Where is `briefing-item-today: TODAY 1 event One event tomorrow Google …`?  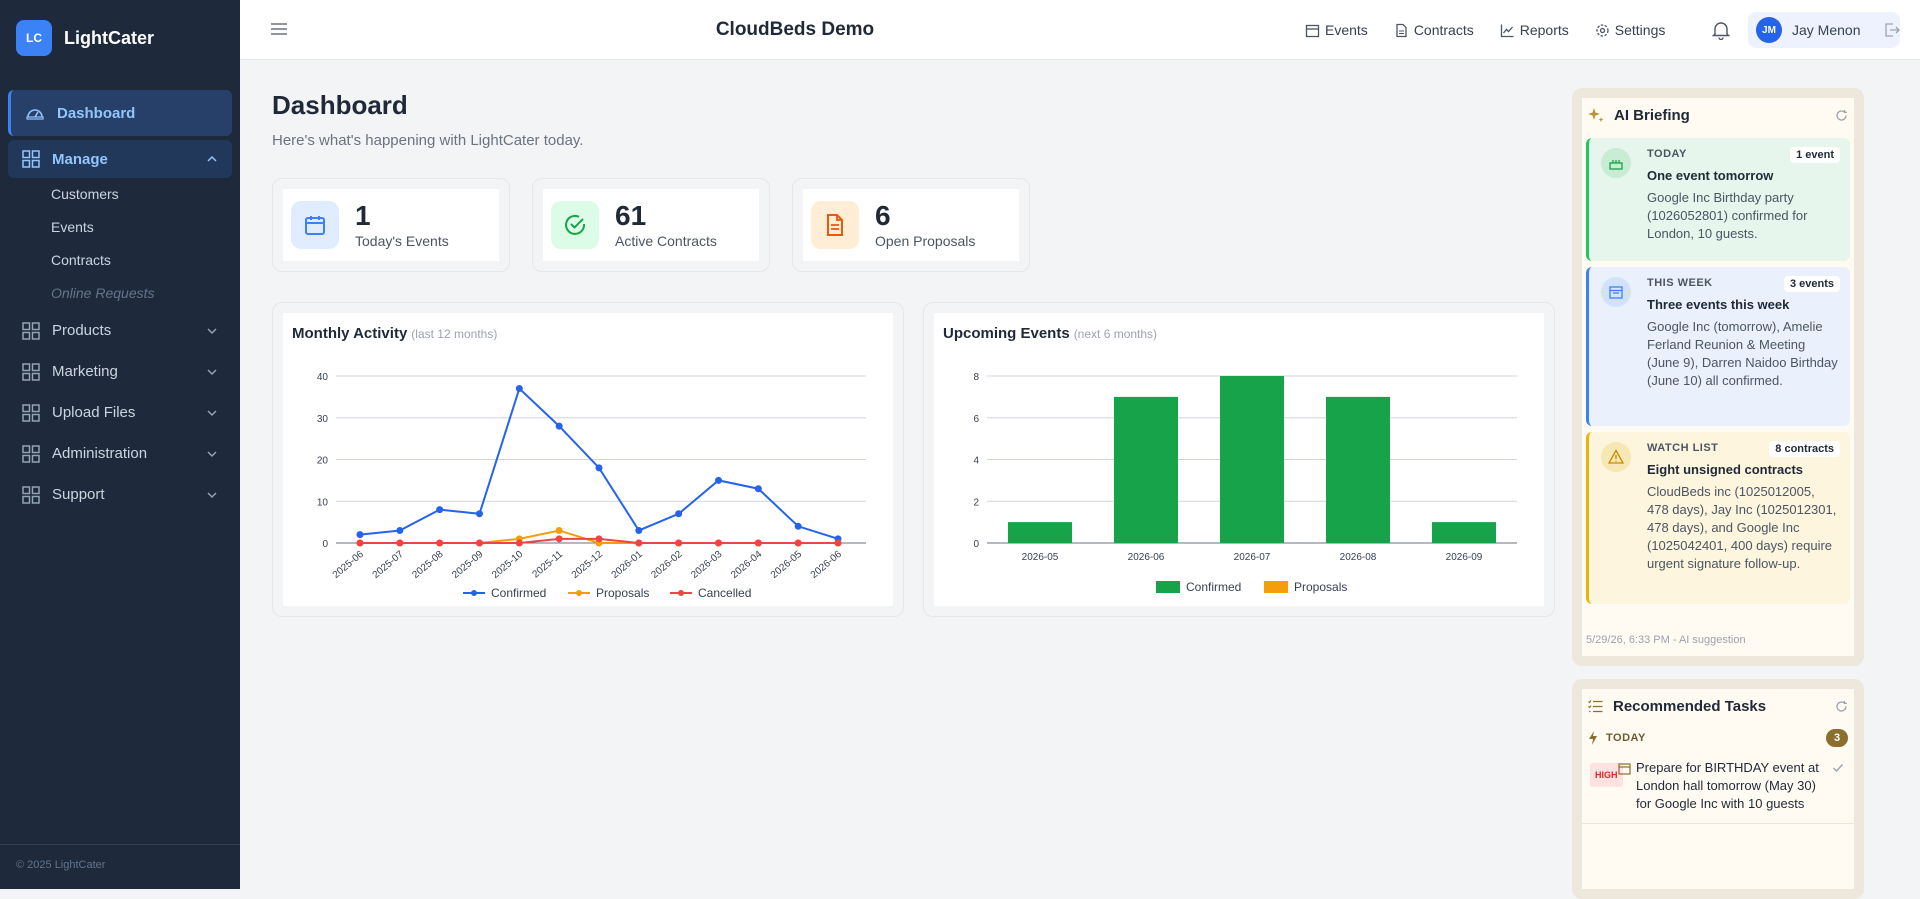 briefing-item-today: TODAY 1 event One event tomorrow Google … is located at coordinates (1718, 199).